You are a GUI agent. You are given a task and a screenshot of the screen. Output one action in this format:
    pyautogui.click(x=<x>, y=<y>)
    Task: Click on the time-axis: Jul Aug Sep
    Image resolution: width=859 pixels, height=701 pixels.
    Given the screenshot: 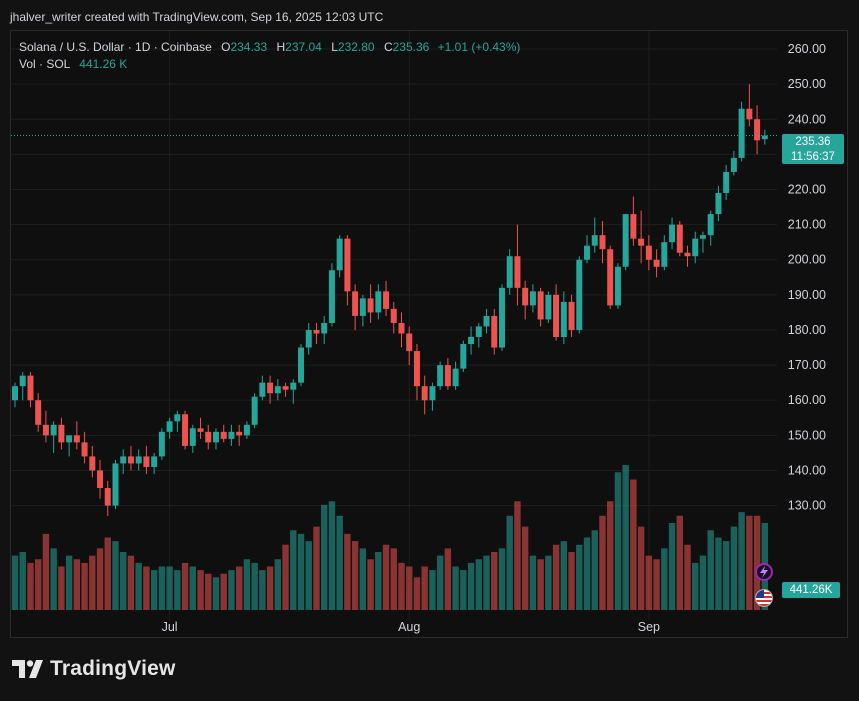 What is the action you would take?
    pyautogui.click(x=411, y=627)
    